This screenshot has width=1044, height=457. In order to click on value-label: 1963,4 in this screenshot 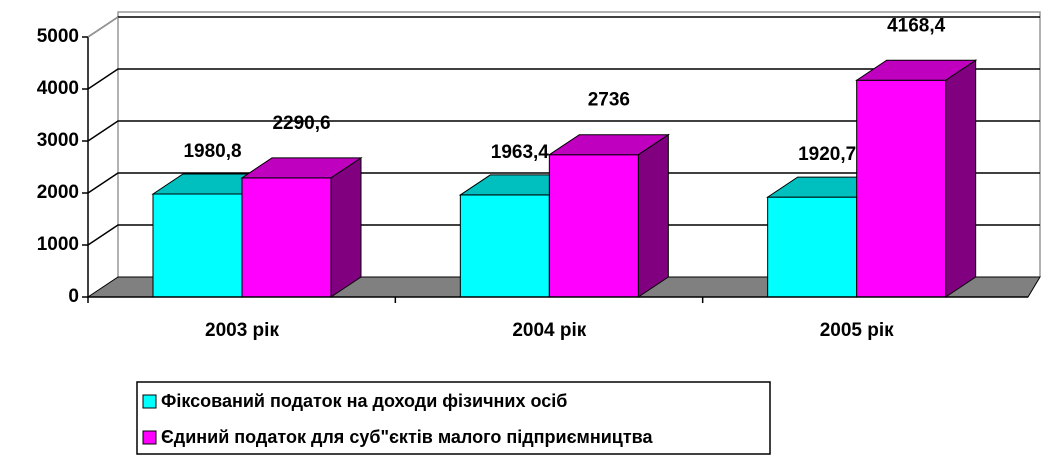, I will do `click(520, 152)`.